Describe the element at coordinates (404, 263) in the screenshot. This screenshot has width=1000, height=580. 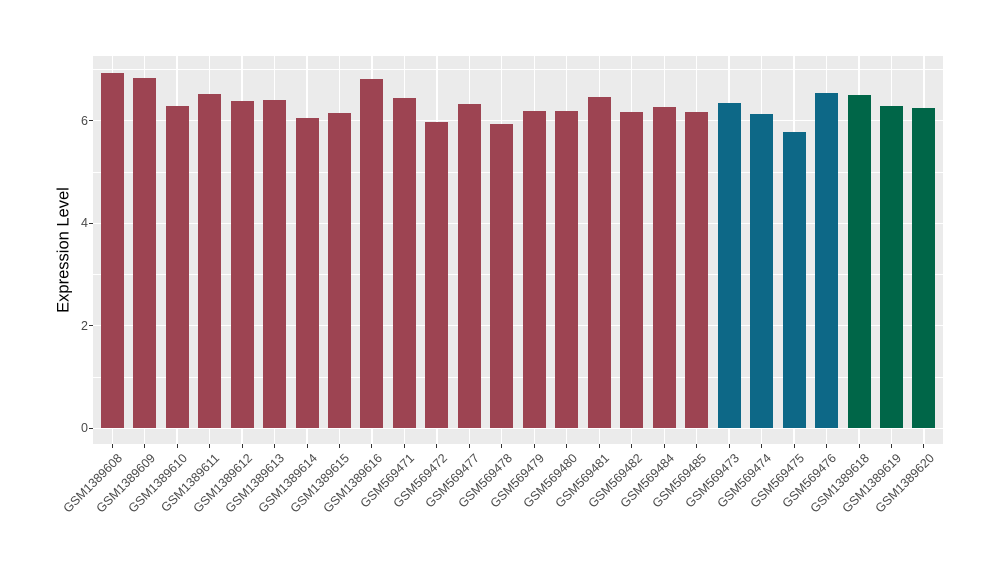
I see `bar-GSM569471` at that location.